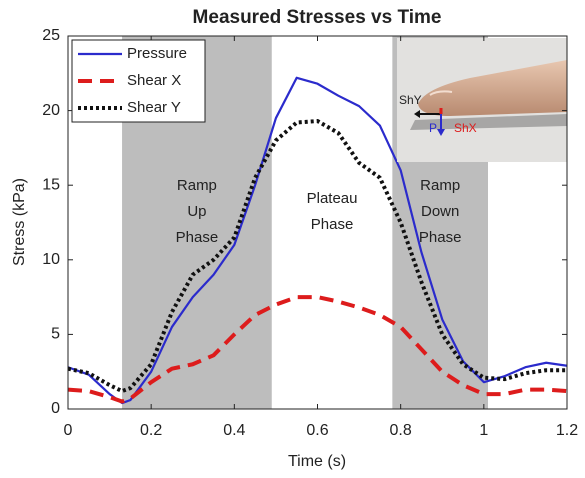 The height and width of the screenshot is (478, 585). I want to click on shadow, so click(488, 122).